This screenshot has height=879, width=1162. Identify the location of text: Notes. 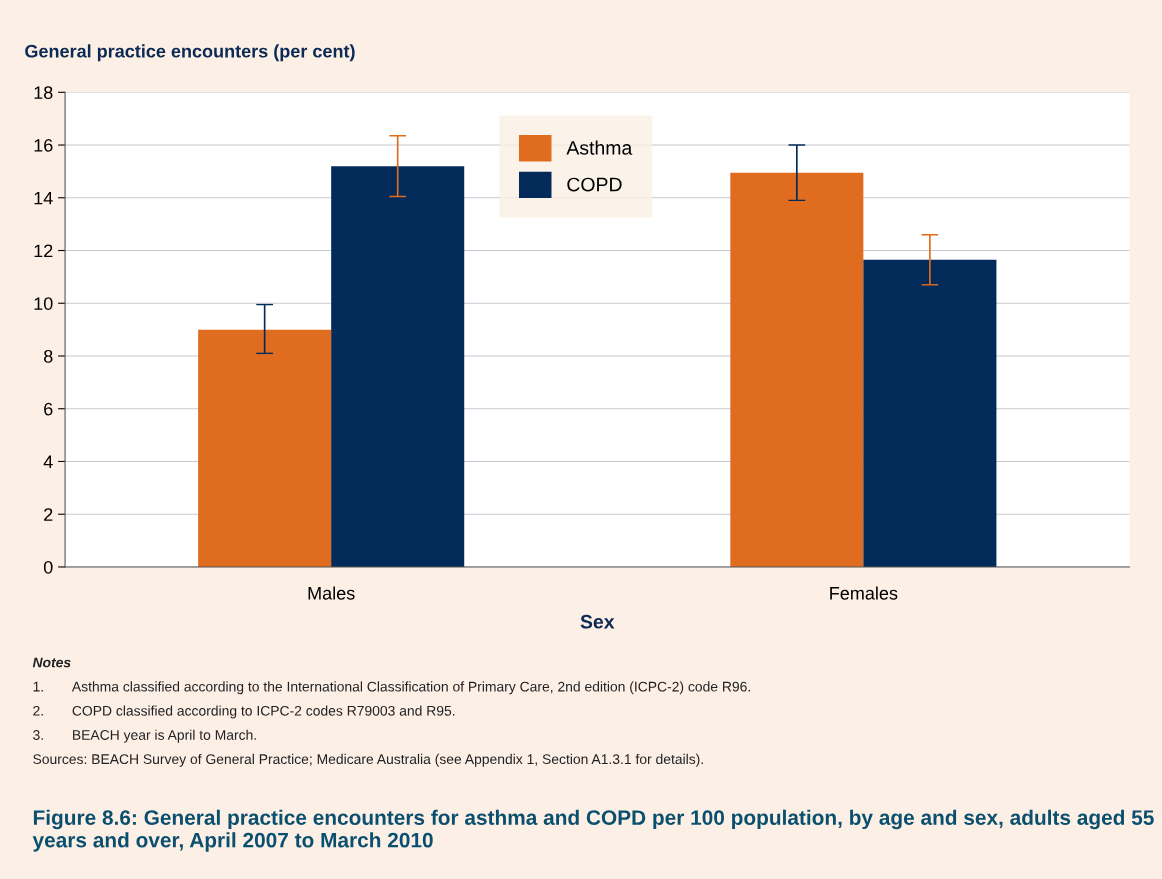
(51, 662).